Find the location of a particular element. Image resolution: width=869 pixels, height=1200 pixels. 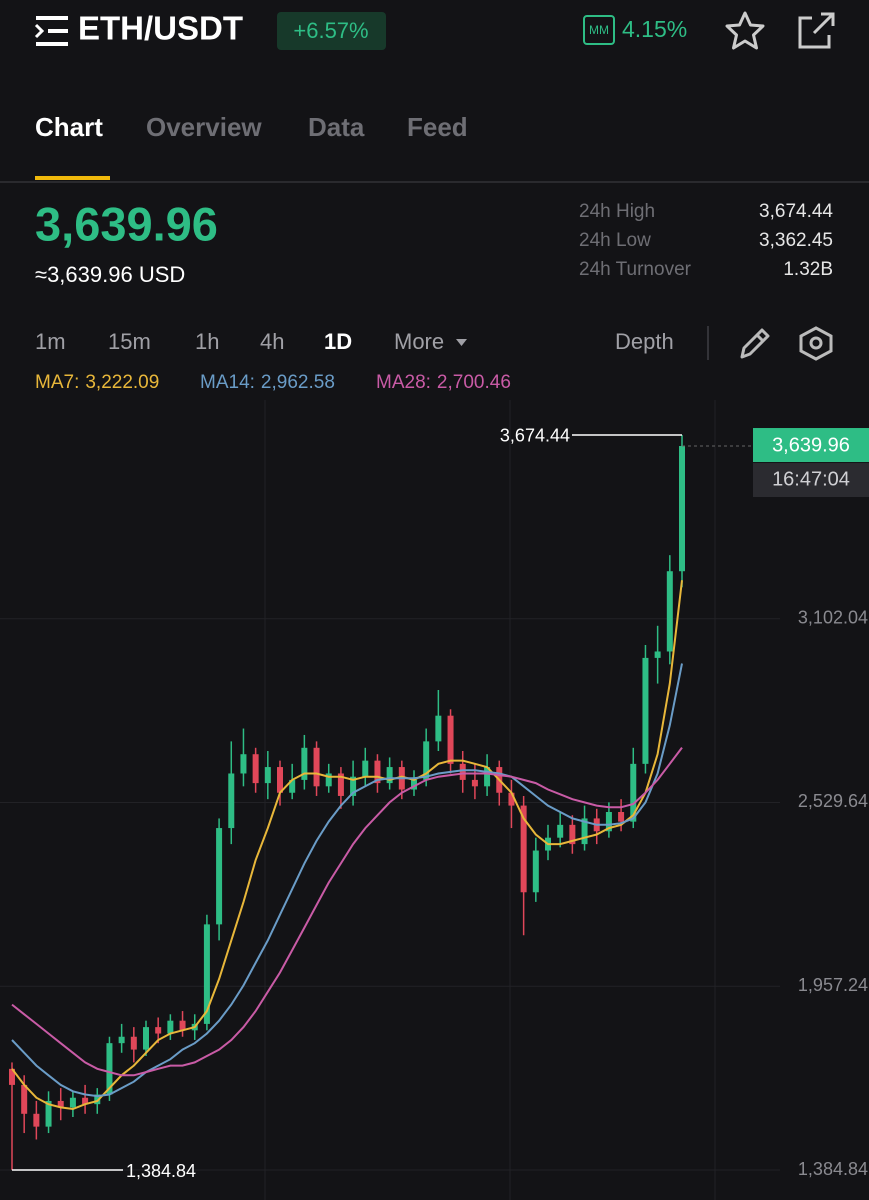

stat-label: 24h High is located at coordinates (617, 211).